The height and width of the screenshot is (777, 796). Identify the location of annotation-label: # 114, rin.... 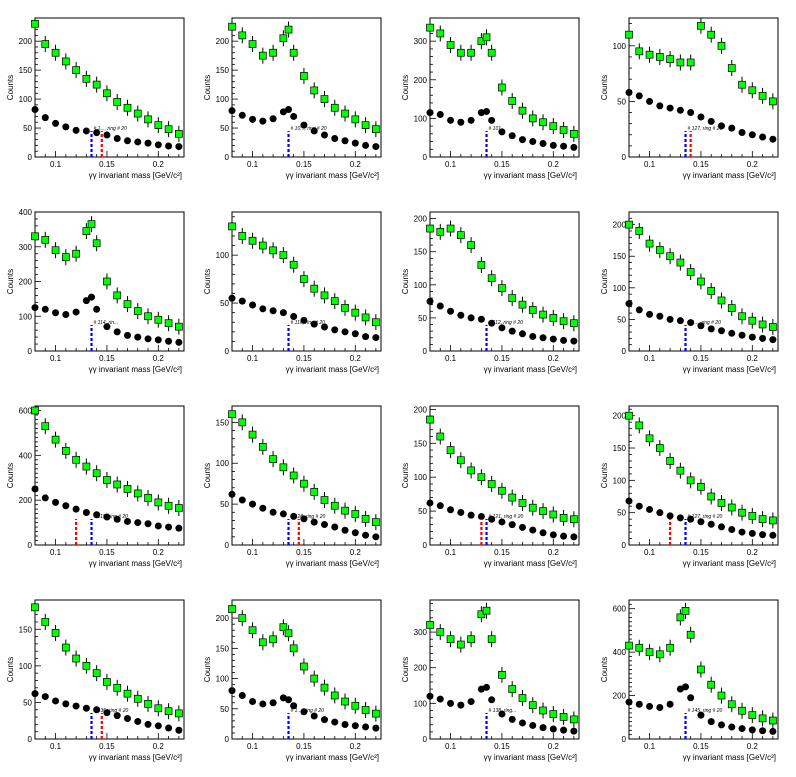
(106, 323).